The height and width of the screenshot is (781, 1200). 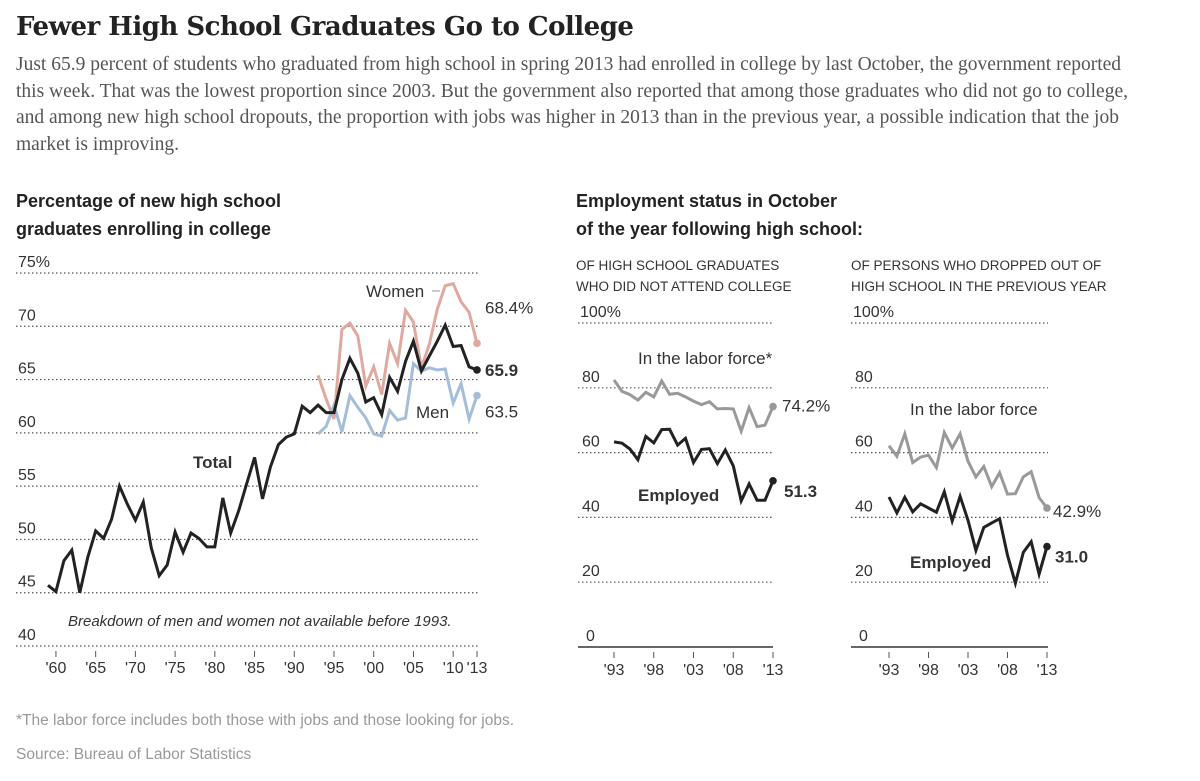 I want to click on employment-title-line-2: of the year following high school:, so click(x=719, y=229).